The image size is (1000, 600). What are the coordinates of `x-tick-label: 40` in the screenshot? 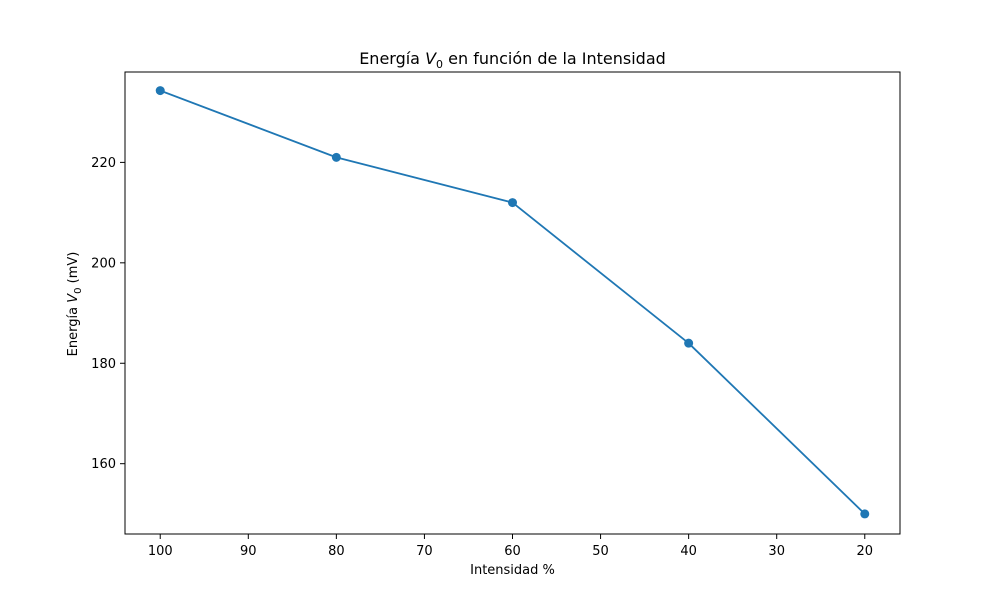 It's located at (688, 551).